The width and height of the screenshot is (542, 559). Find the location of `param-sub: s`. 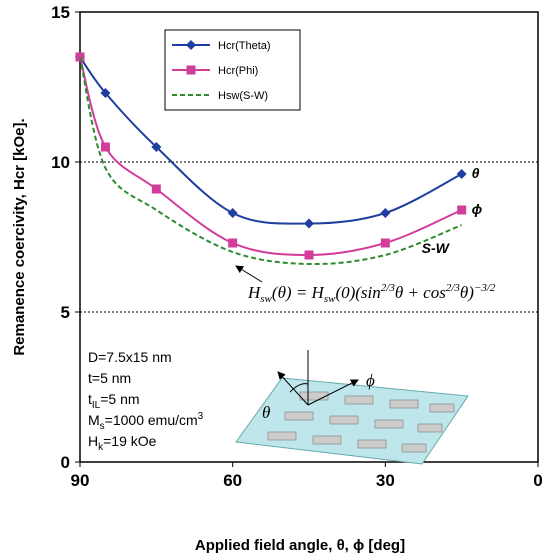

param-sub: s is located at coordinates (102, 426).